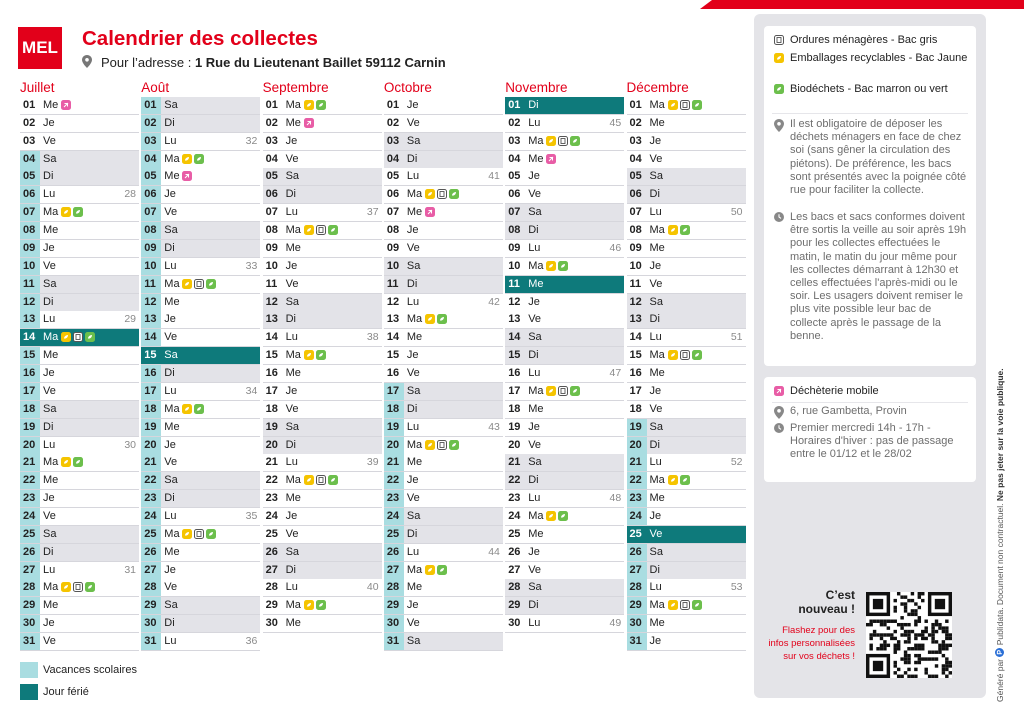 The width and height of the screenshot is (1024, 724). What do you see at coordinates (151, 588) in the screenshot?
I see `day-number: 28` at bounding box center [151, 588].